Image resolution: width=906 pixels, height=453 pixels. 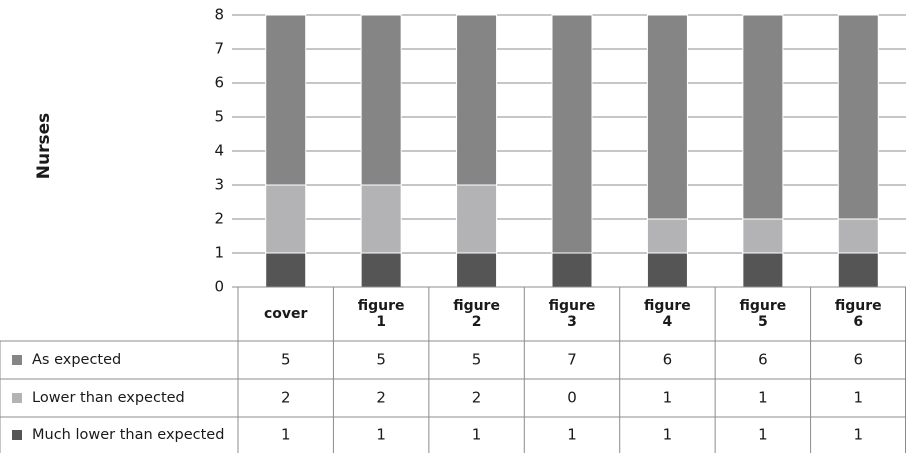 What do you see at coordinates (572, 360) in the screenshot?
I see `table-value: 7` at bounding box center [572, 360].